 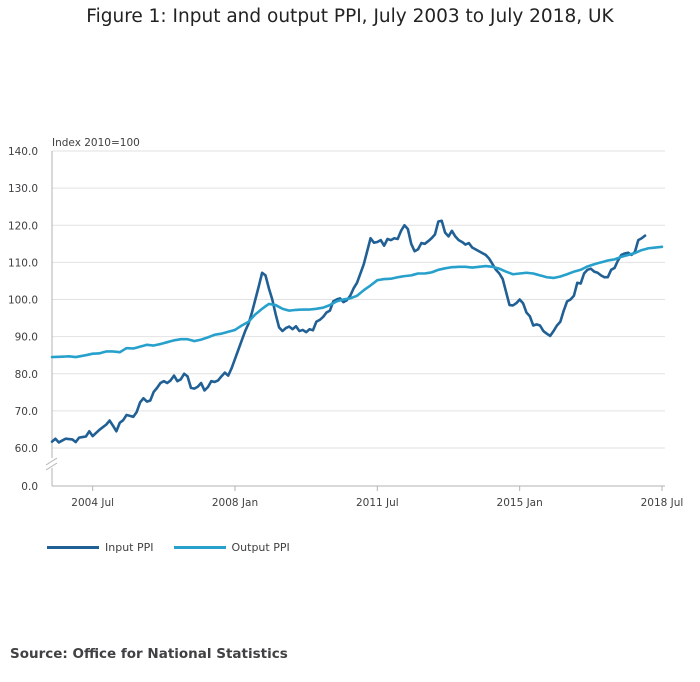 What do you see at coordinates (23, 226) in the screenshot?
I see `y-tick-label: 120.0` at bounding box center [23, 226].